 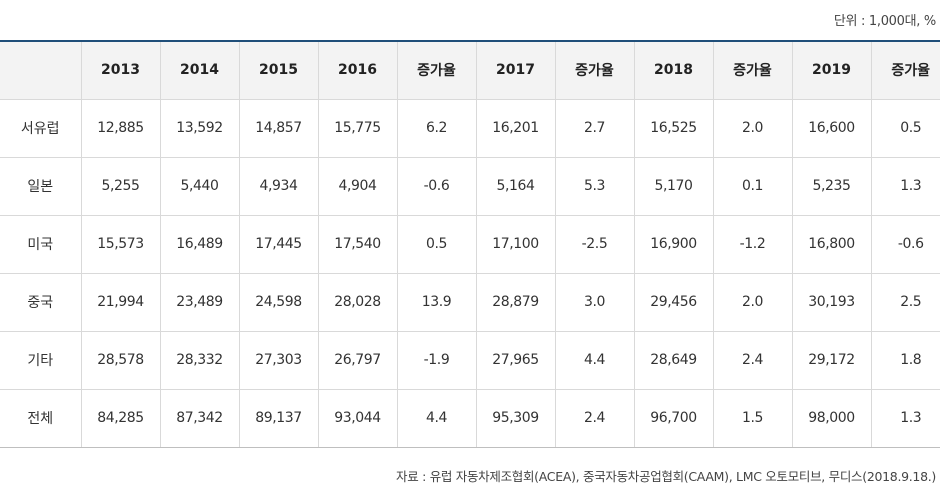 What do you see at coordinates (674, 302) in the screenshot?
I see `table-cell: 29,456` at bounding box center [674, 302].